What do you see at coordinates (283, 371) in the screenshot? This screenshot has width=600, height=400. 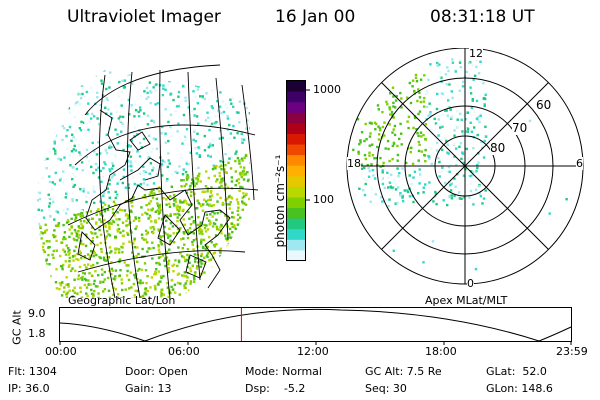 I see `footer-mode: Mode: Normal` at bounding box center [283, 371].